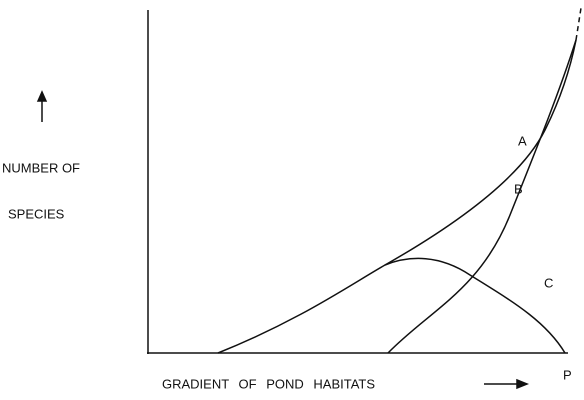 The width and height of the screenshot is (584, 400). Describe the element at coordinates (578, 24) in the screenshot. I see `curve-a-extension` at that location.